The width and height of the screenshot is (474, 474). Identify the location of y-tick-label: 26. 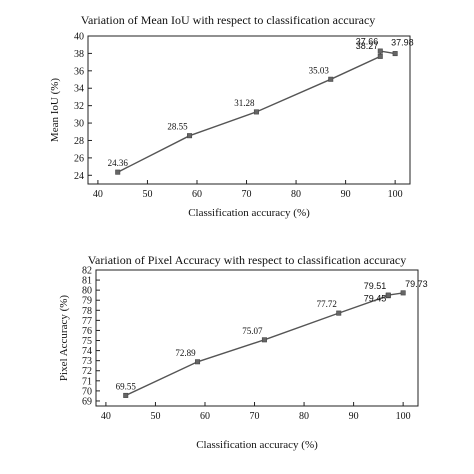
(79, 158).